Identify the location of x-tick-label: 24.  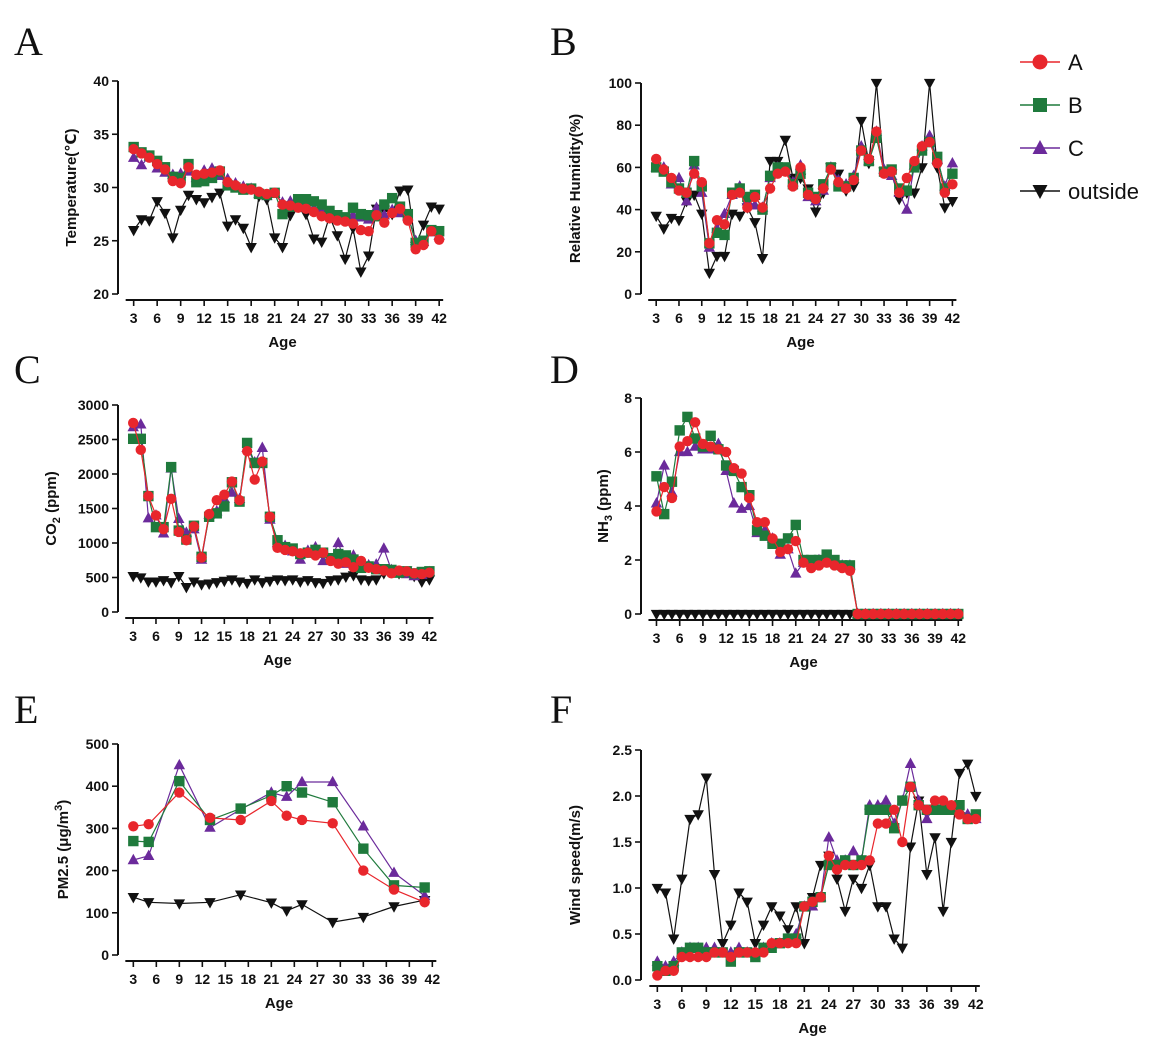
(295, 979).